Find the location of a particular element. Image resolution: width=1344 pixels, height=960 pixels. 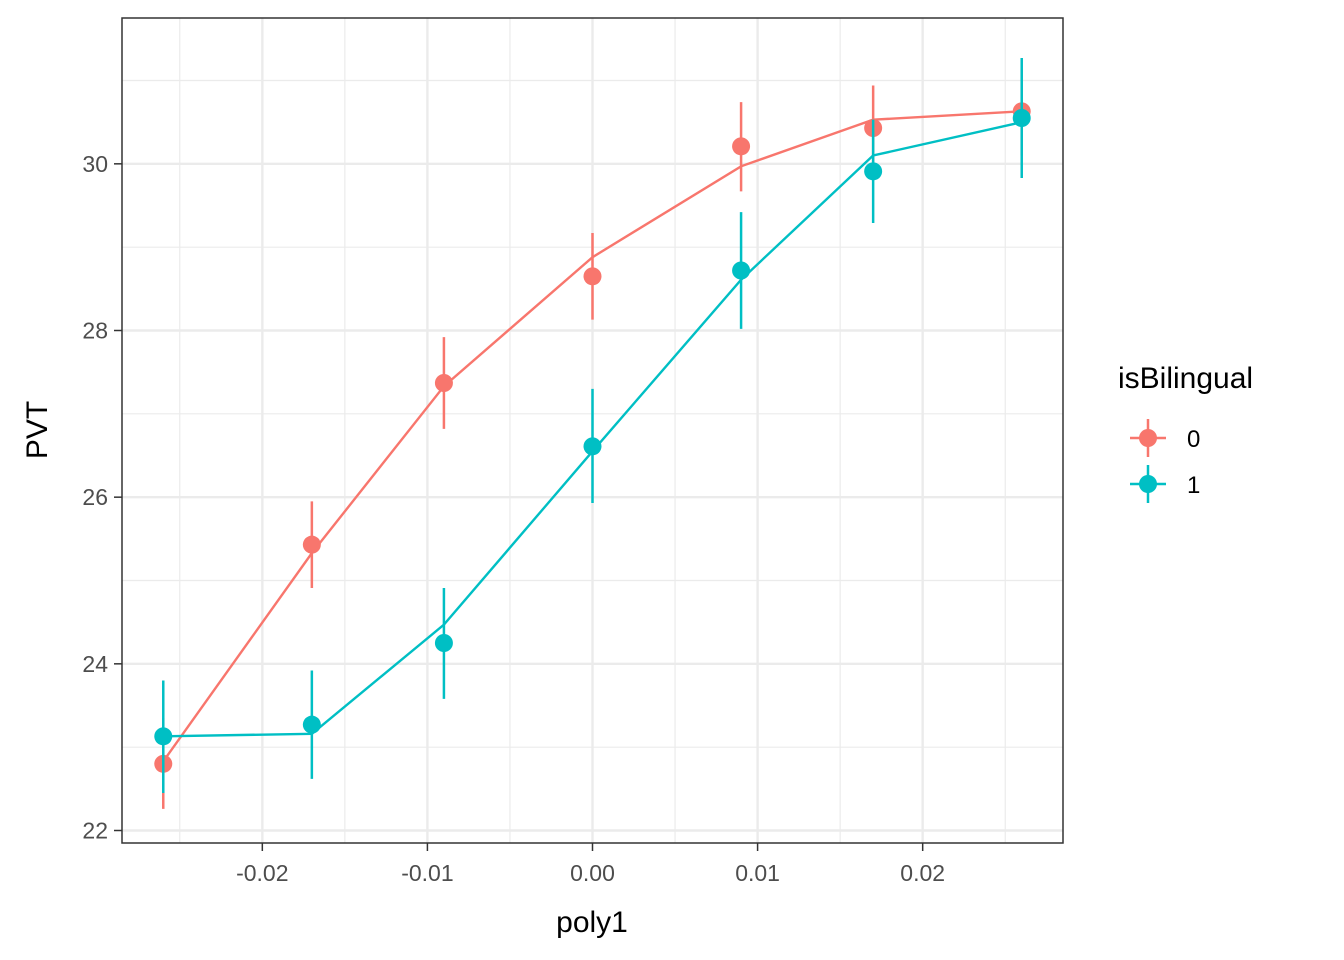

y-tick-label-1: 24 is located at coordinates (95, 664).